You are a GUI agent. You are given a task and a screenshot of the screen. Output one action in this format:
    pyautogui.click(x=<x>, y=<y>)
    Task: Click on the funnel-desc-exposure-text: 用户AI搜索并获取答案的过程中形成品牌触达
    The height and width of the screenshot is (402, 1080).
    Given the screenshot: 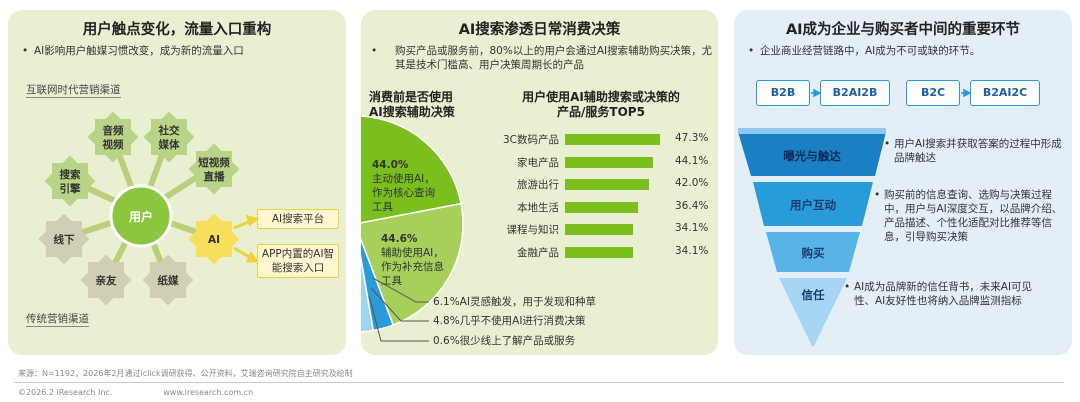 What is the action you would take?
    pyautogui.click(x=978, y=151)
    